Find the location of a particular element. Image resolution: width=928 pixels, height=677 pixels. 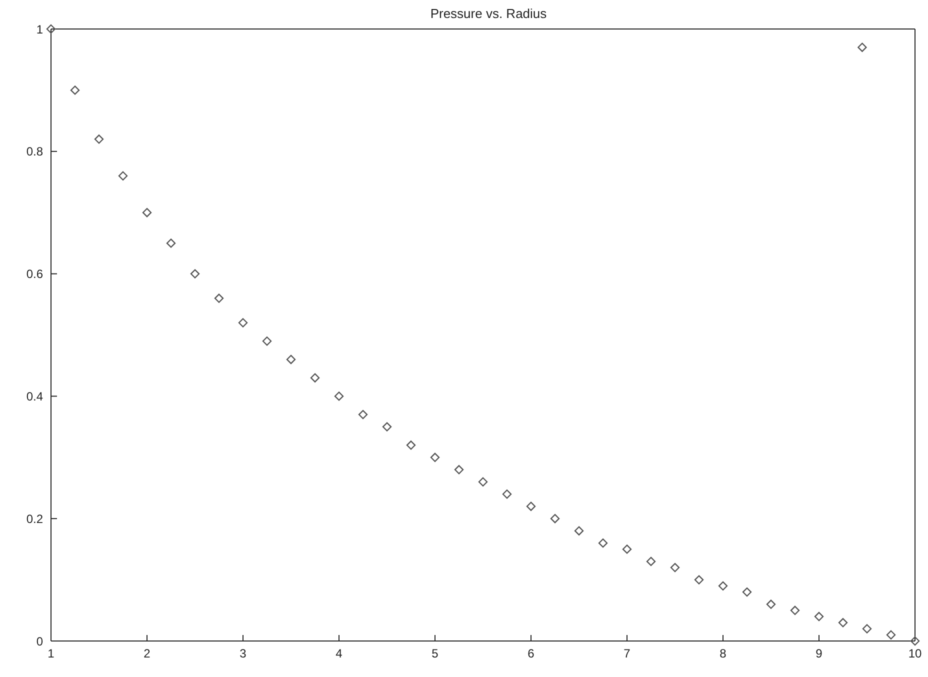

x-tick-label: 4 is located at coordinates (339, 653).